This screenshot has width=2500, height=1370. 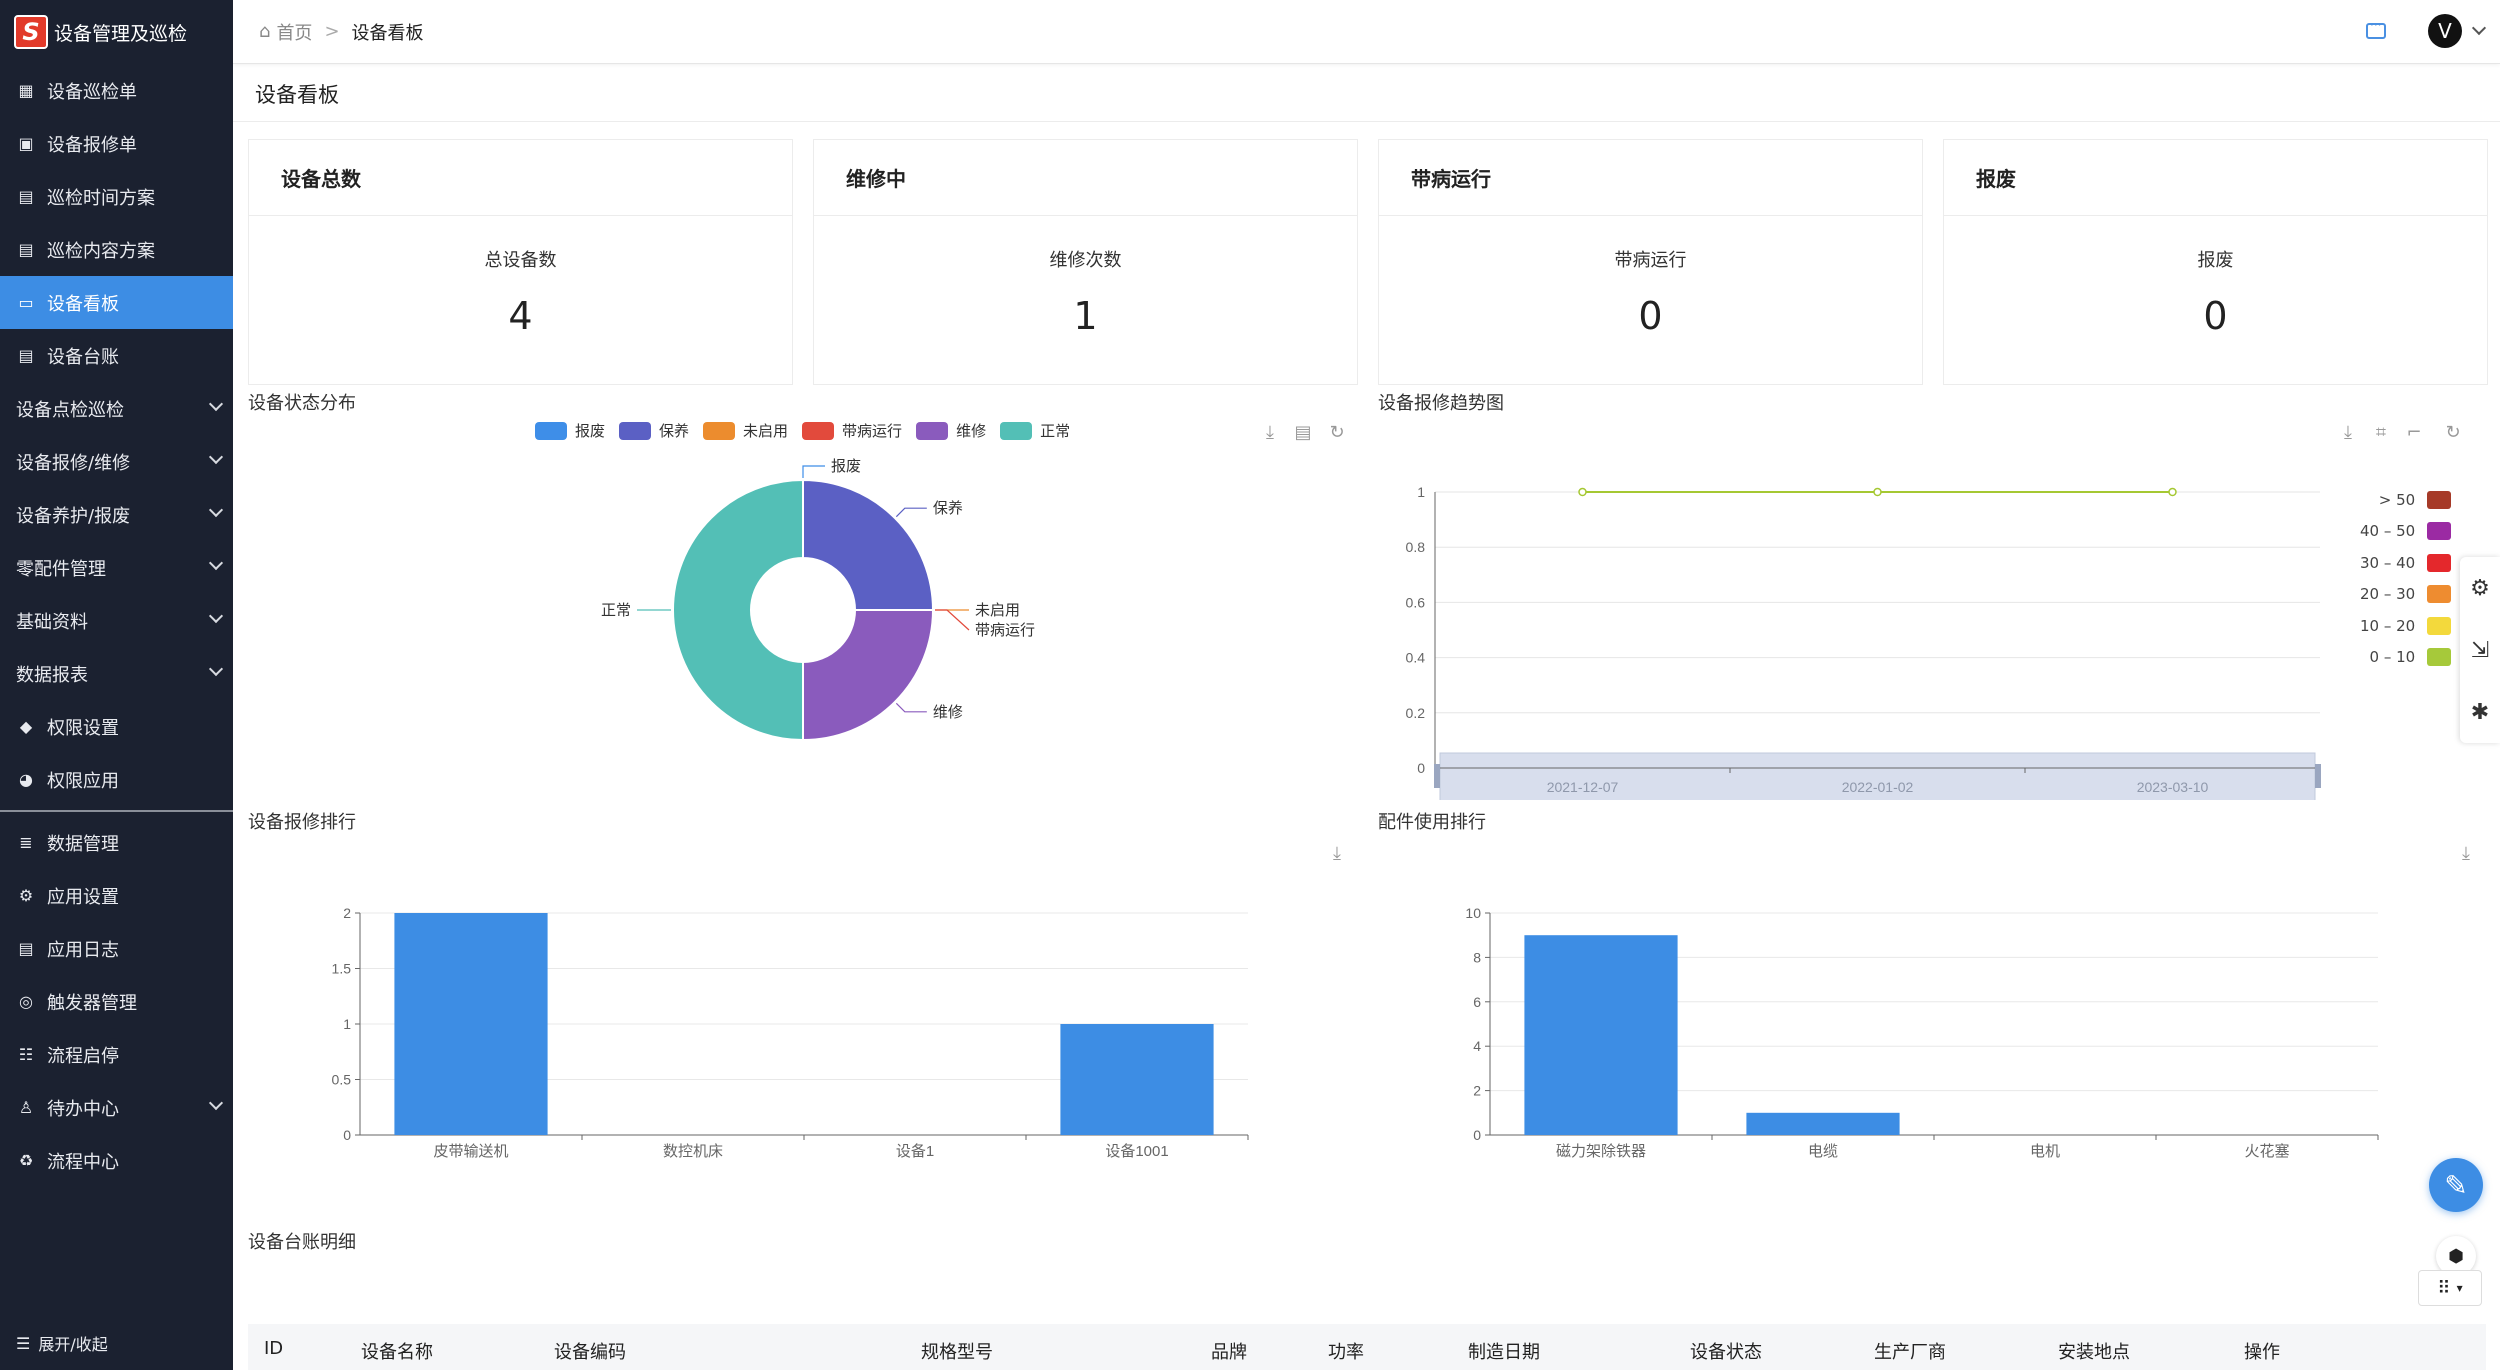 I want to click on section-title-parts-rank: 配件使用排行, so click(x=1432, y=822).